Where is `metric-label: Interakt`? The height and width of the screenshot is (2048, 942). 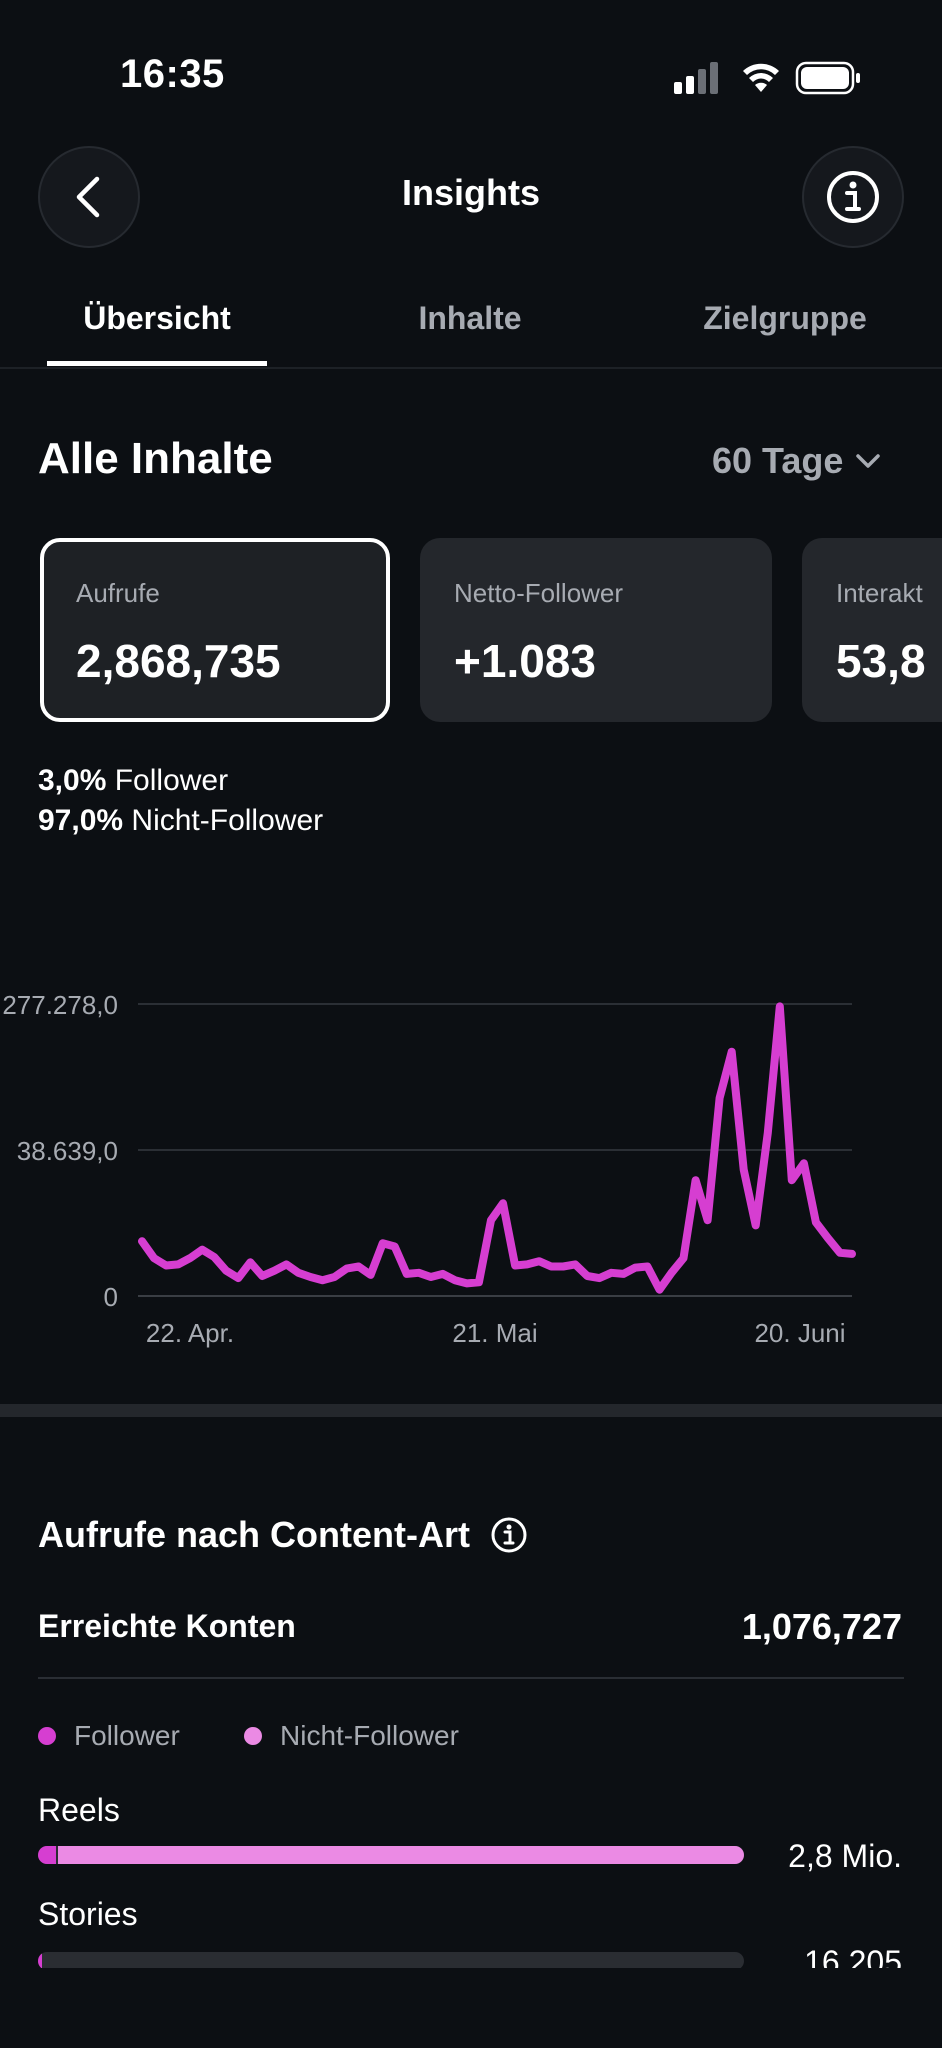 metric-label: Interakt is located at coordinates (879, 593).